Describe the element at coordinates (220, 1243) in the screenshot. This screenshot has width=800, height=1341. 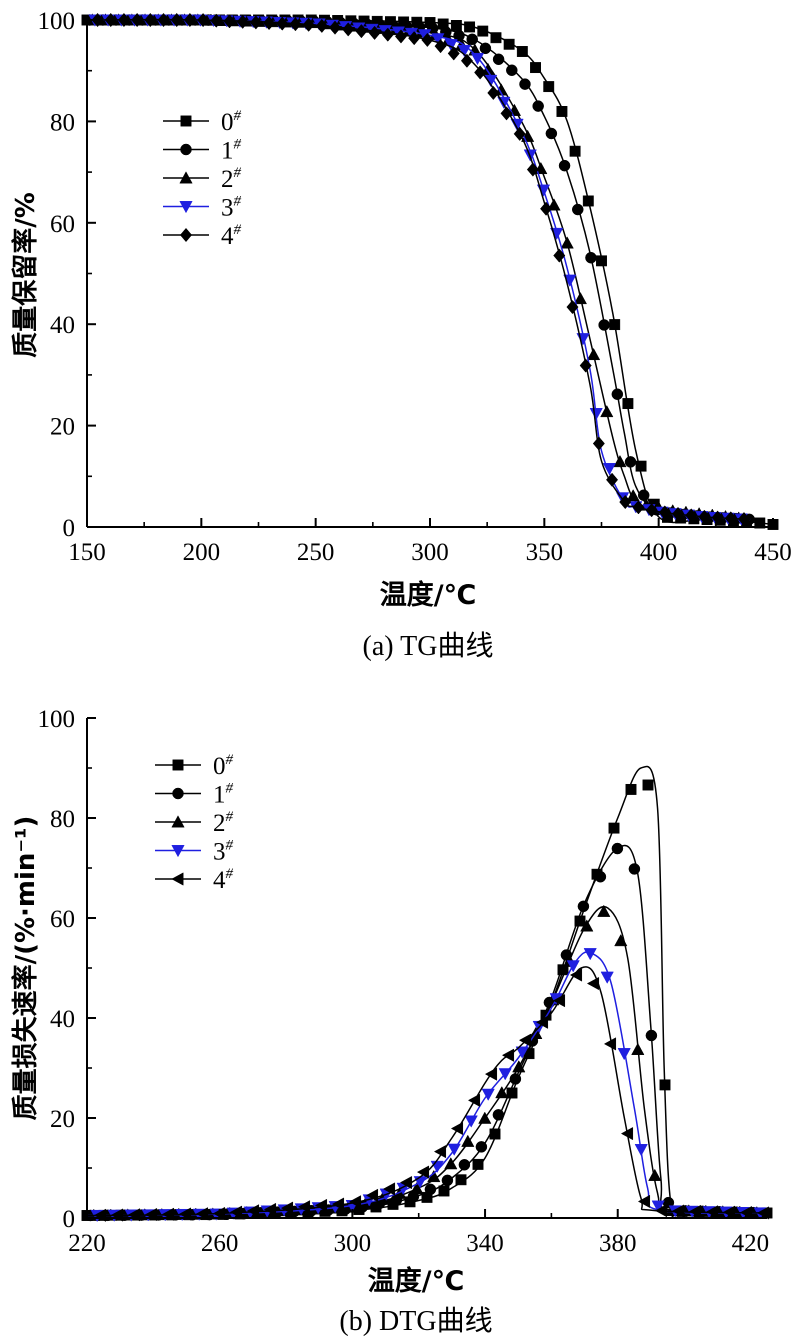
I see `dtg-x-tick-label: 260` at that location.